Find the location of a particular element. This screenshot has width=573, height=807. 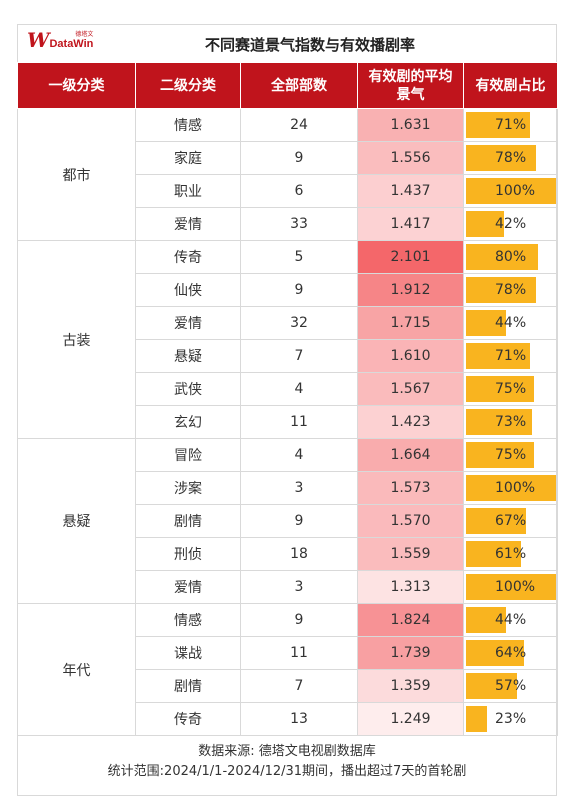

ratio-text: 73% is located at coordinates (511, 422).